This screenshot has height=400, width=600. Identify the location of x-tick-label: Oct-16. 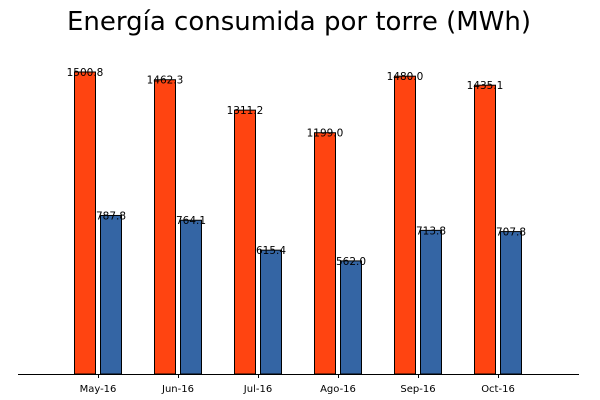
(498, 389).